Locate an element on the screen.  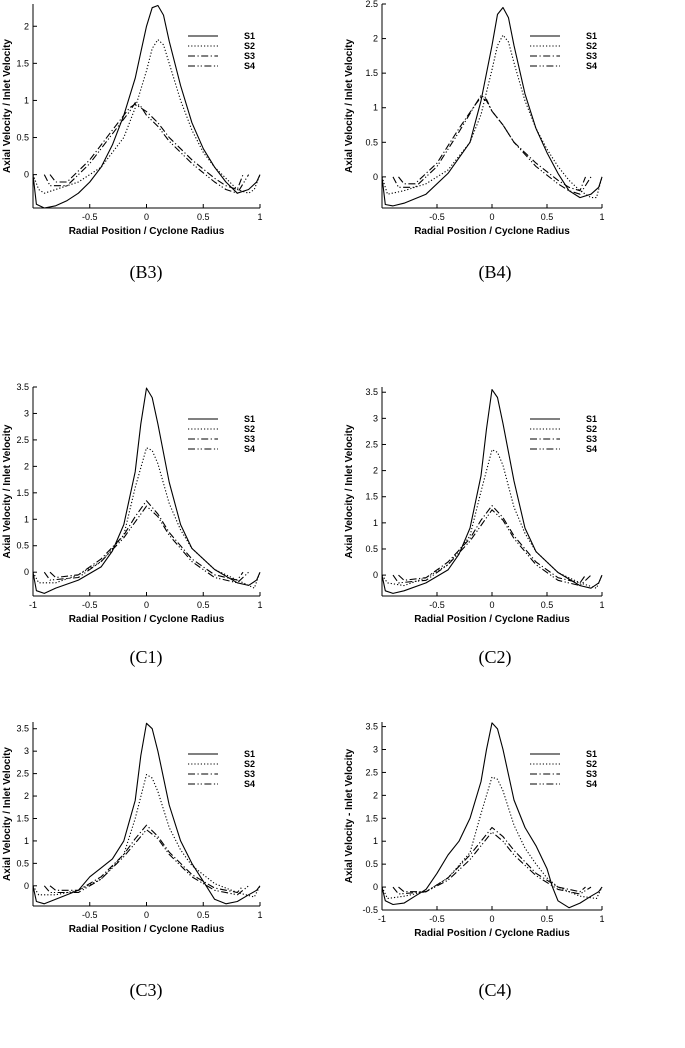
caption-b3: (B3) is located at coordinates (146, 272).